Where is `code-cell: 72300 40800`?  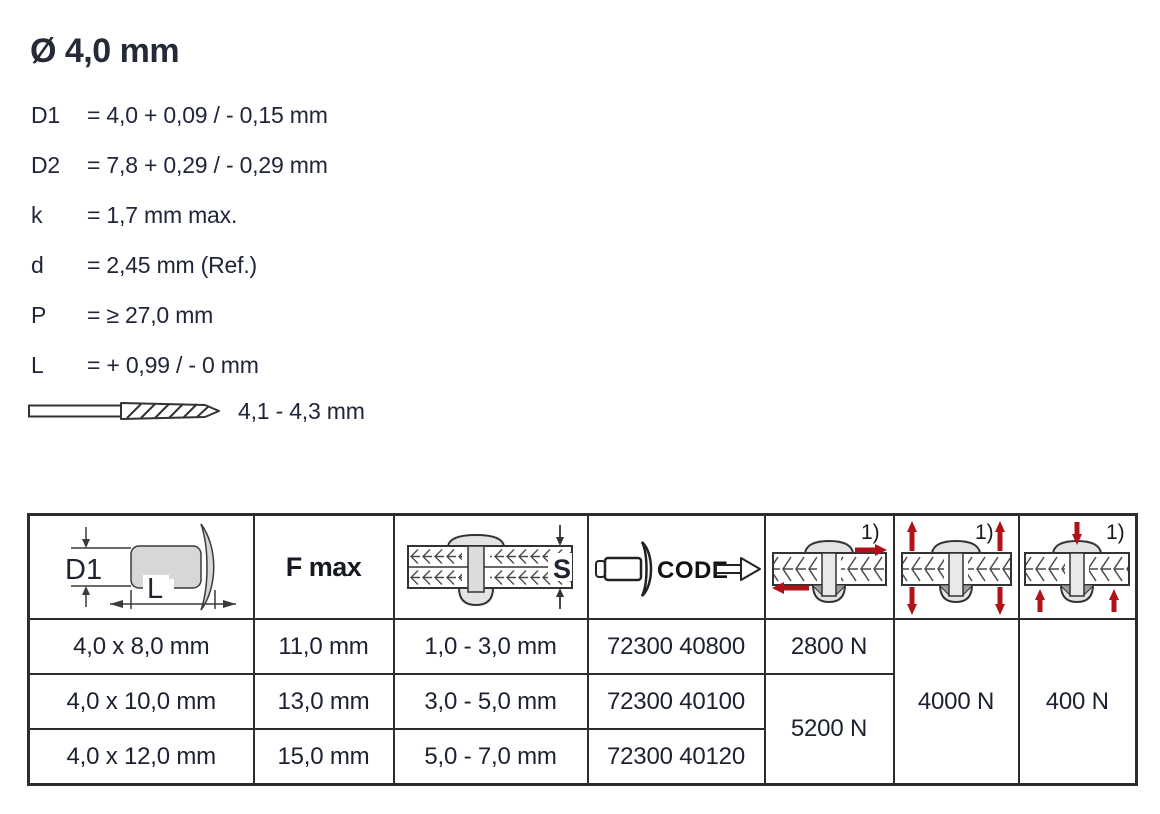
code-cell: 72300 40800 is located at coordinates (676, 646).